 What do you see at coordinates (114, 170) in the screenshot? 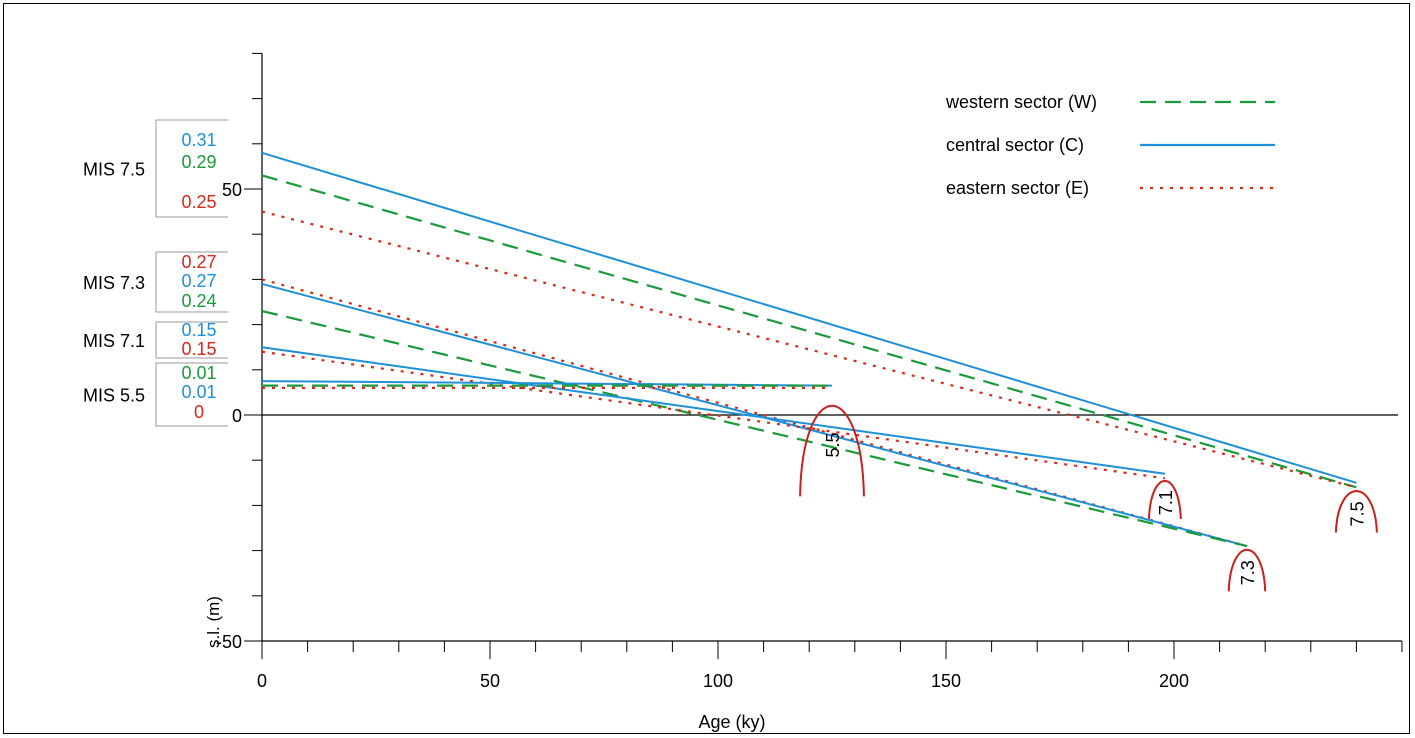
I see `stage-label: MIS 7.5` at bounding box center [114, 170].